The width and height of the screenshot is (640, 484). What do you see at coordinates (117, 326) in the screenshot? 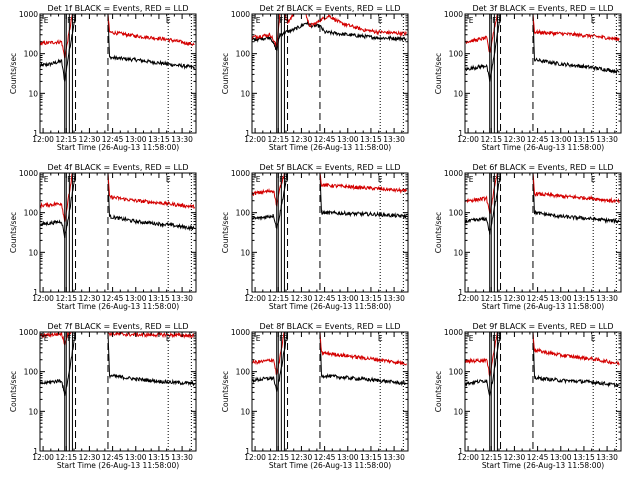
I see `chart-title: Det 7f BLACK = Events, RED = LLD` at bounding box center [117, 326].